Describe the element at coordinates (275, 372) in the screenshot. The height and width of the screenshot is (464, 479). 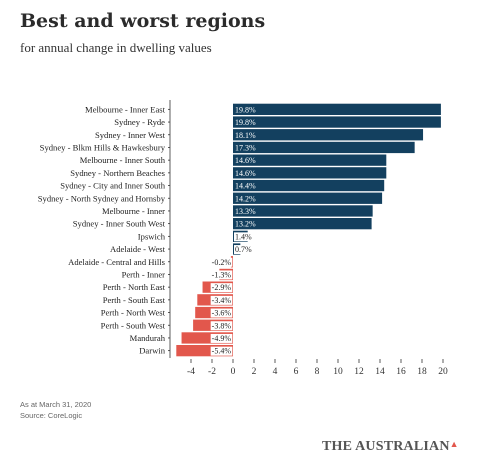
I see `x-tick-label: 4` at that location.